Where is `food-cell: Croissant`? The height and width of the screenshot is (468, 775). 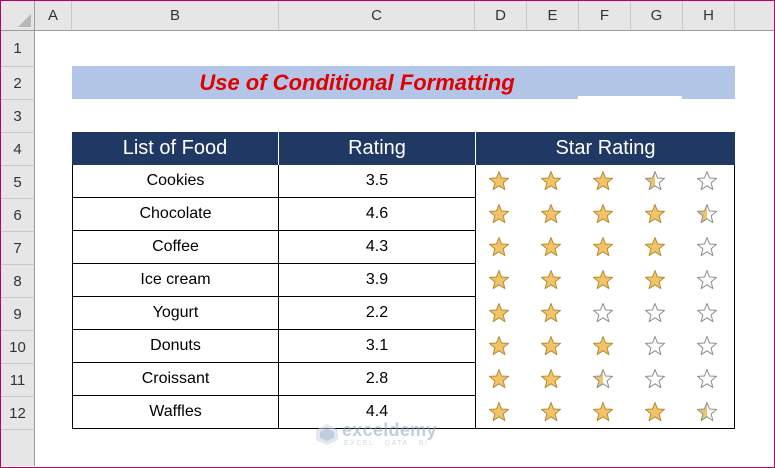
food-cell: Croissant is located at coordinates (175, 379).